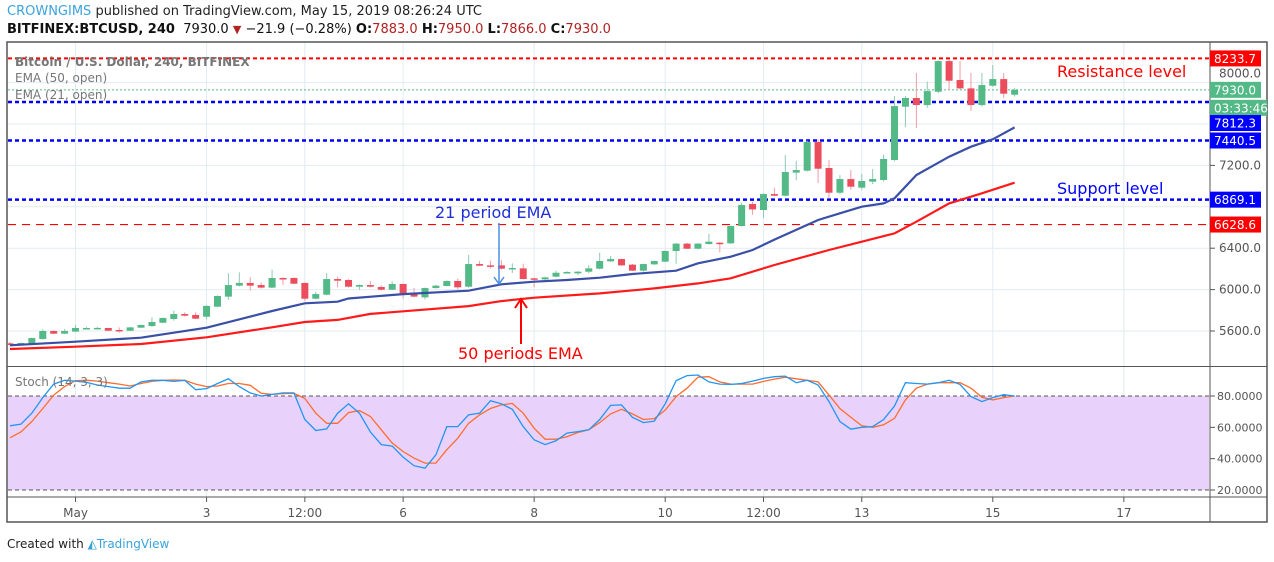 The image size is (1274, 562). I want to click on price-axis-label: 7200.0, so click(1240, 165).